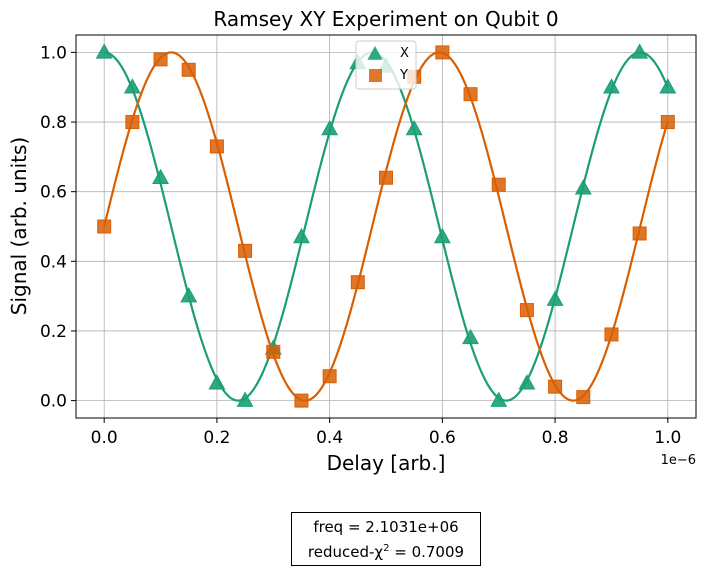 The height and width of the screenshot is (571, 706). What do you see at coordinates (403, 75) in the screenshot?
I see `legend-label-y: Y` at bounding box center [403, 75].